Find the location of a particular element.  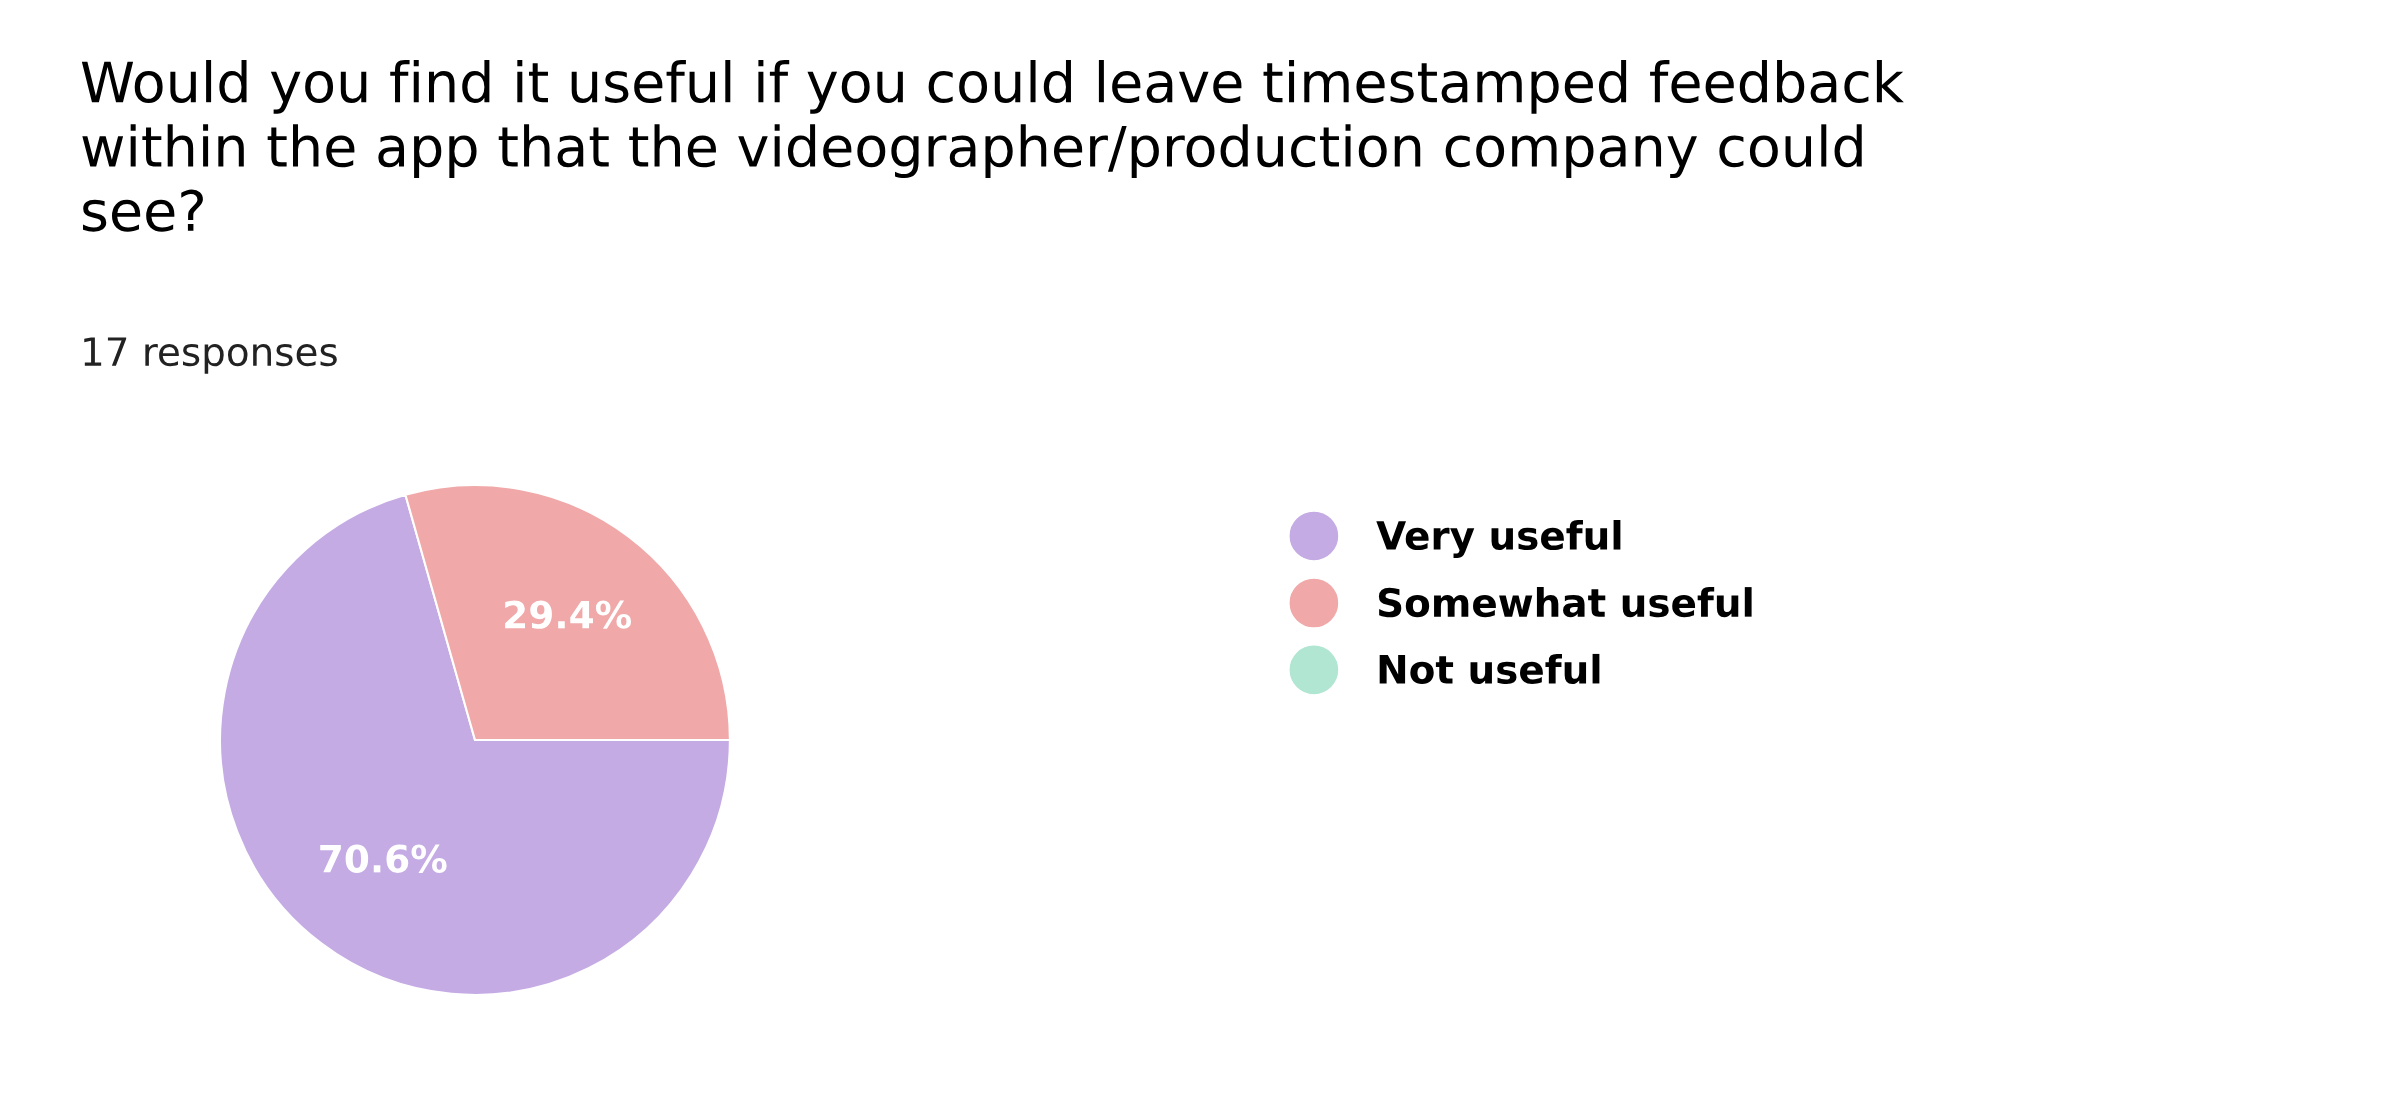

legend-label: Not useful is located at coordinates (1489, 669).